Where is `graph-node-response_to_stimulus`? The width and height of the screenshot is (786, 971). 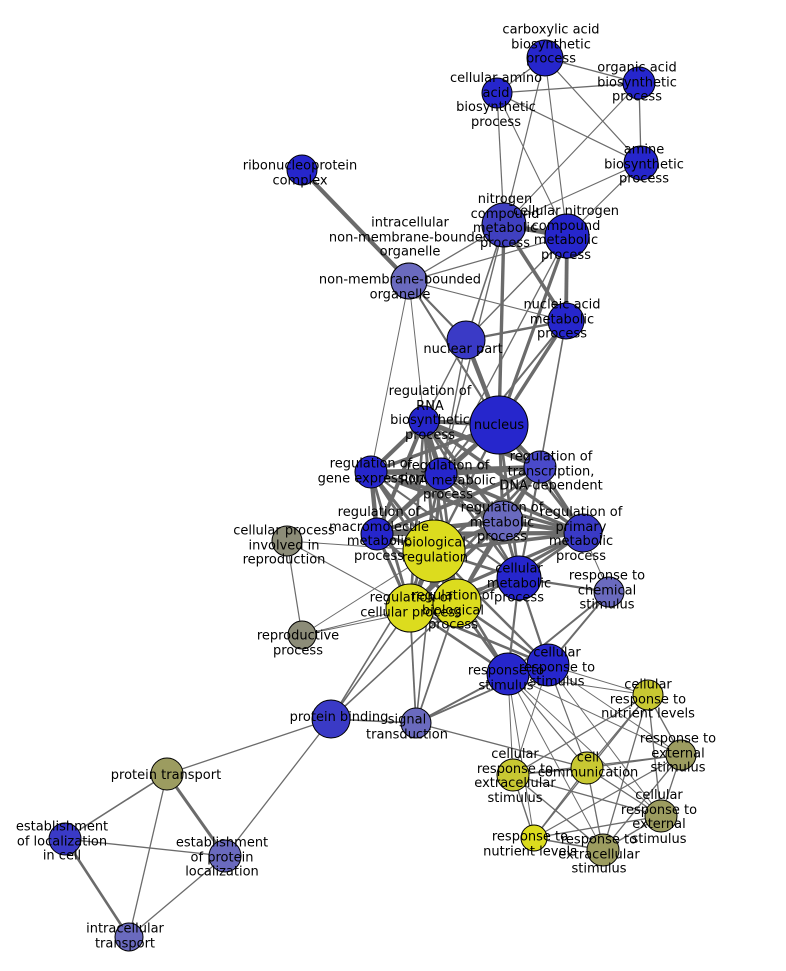 graph-node-response_to_stimulus is located at coordinates (508, 674).